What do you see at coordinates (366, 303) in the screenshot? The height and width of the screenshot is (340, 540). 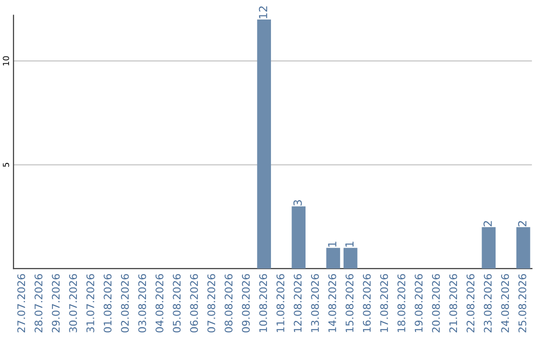 I see `x-tick-label: 16.08.2026` at bounding box center [366, 303].